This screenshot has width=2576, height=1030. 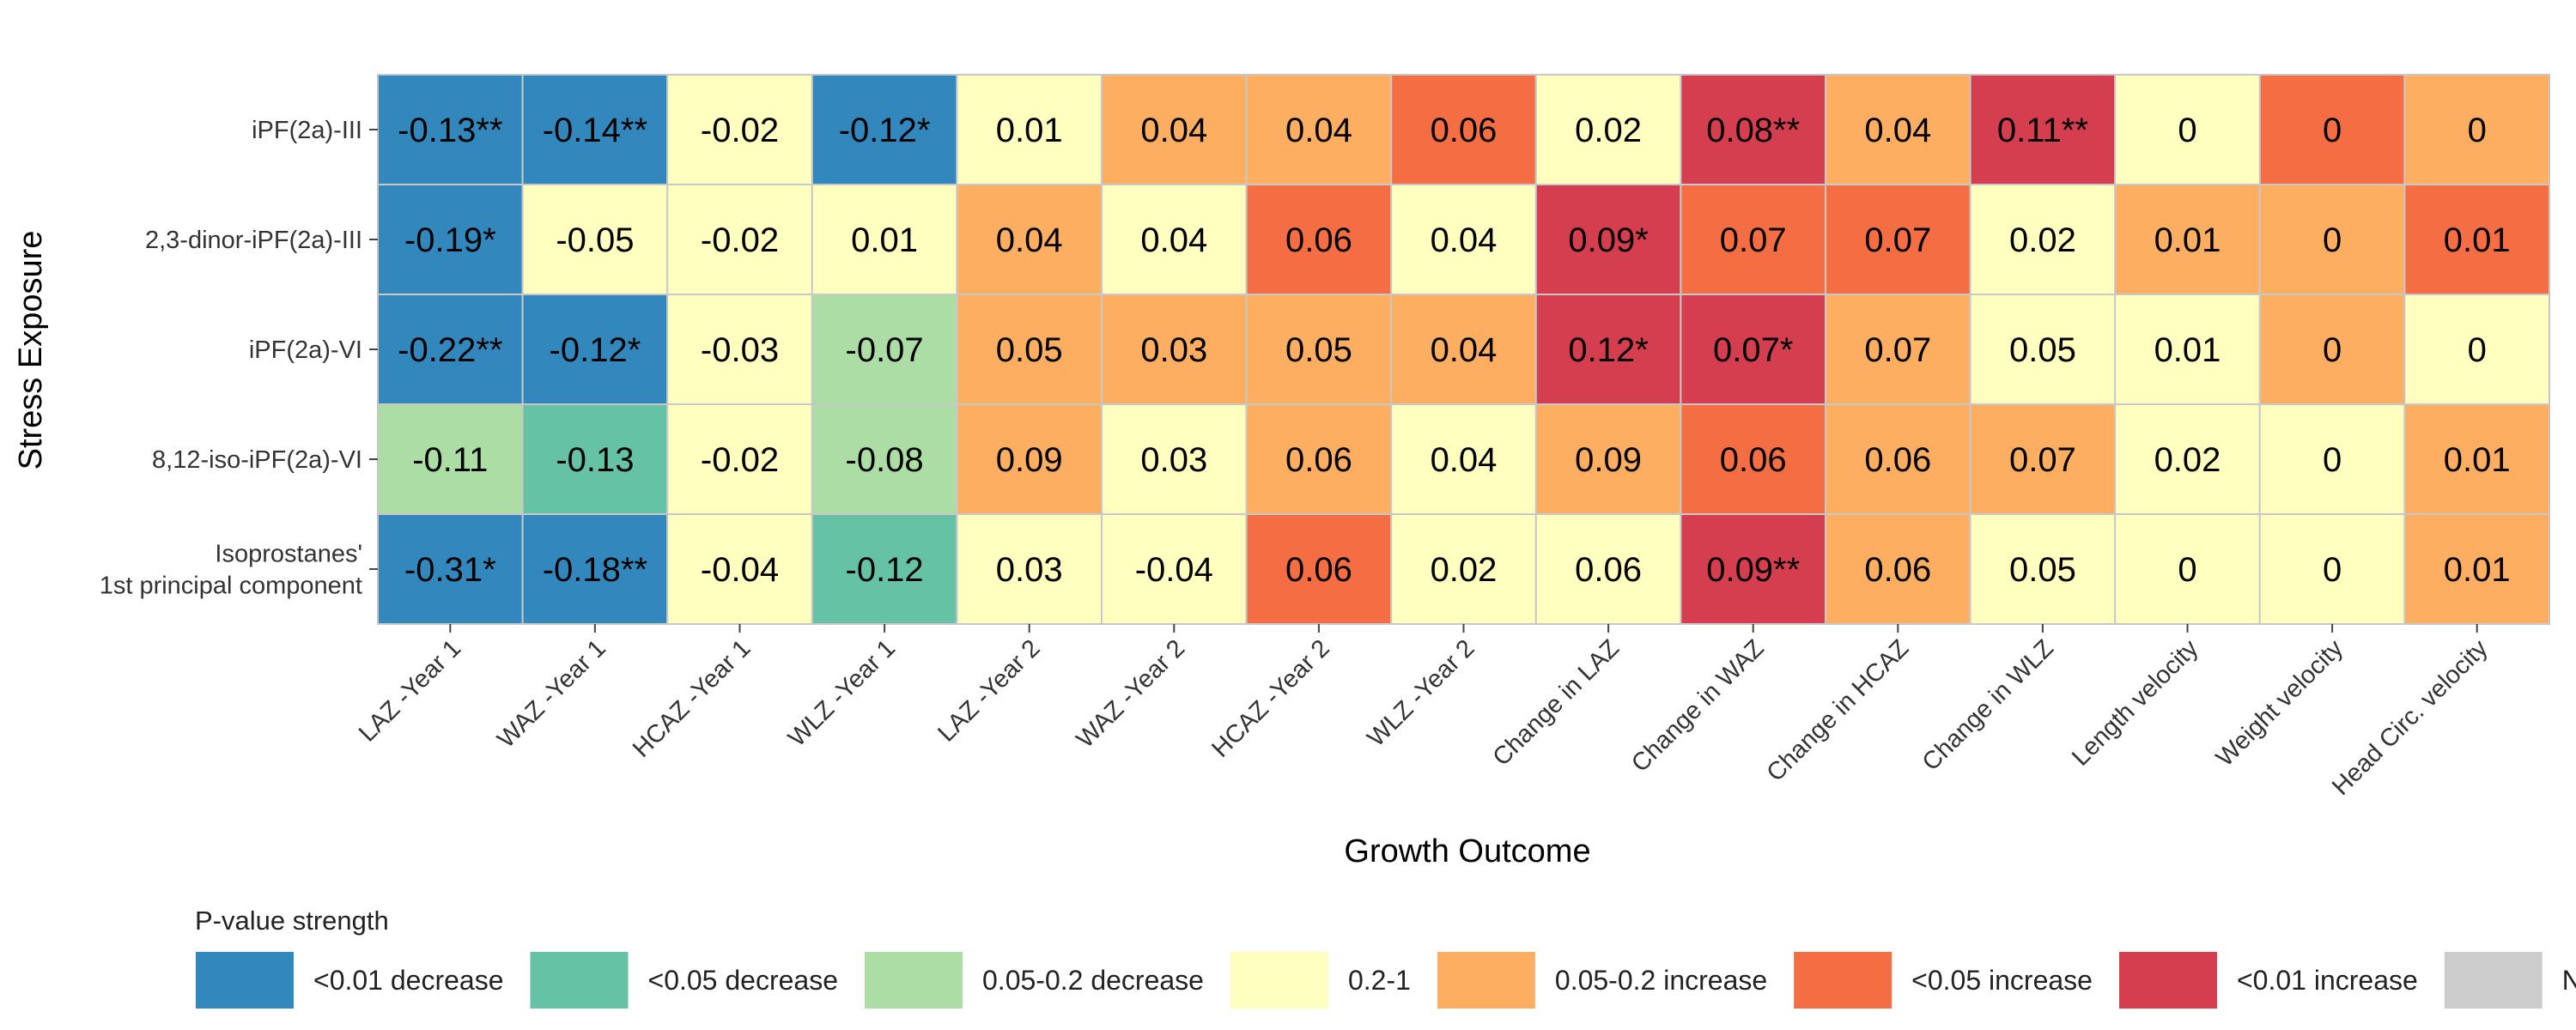 What do you see at coordinates (1609, 460) in the screenshot?
I see `cell-value-label: 0.09` at bounding box center [1609, 460].